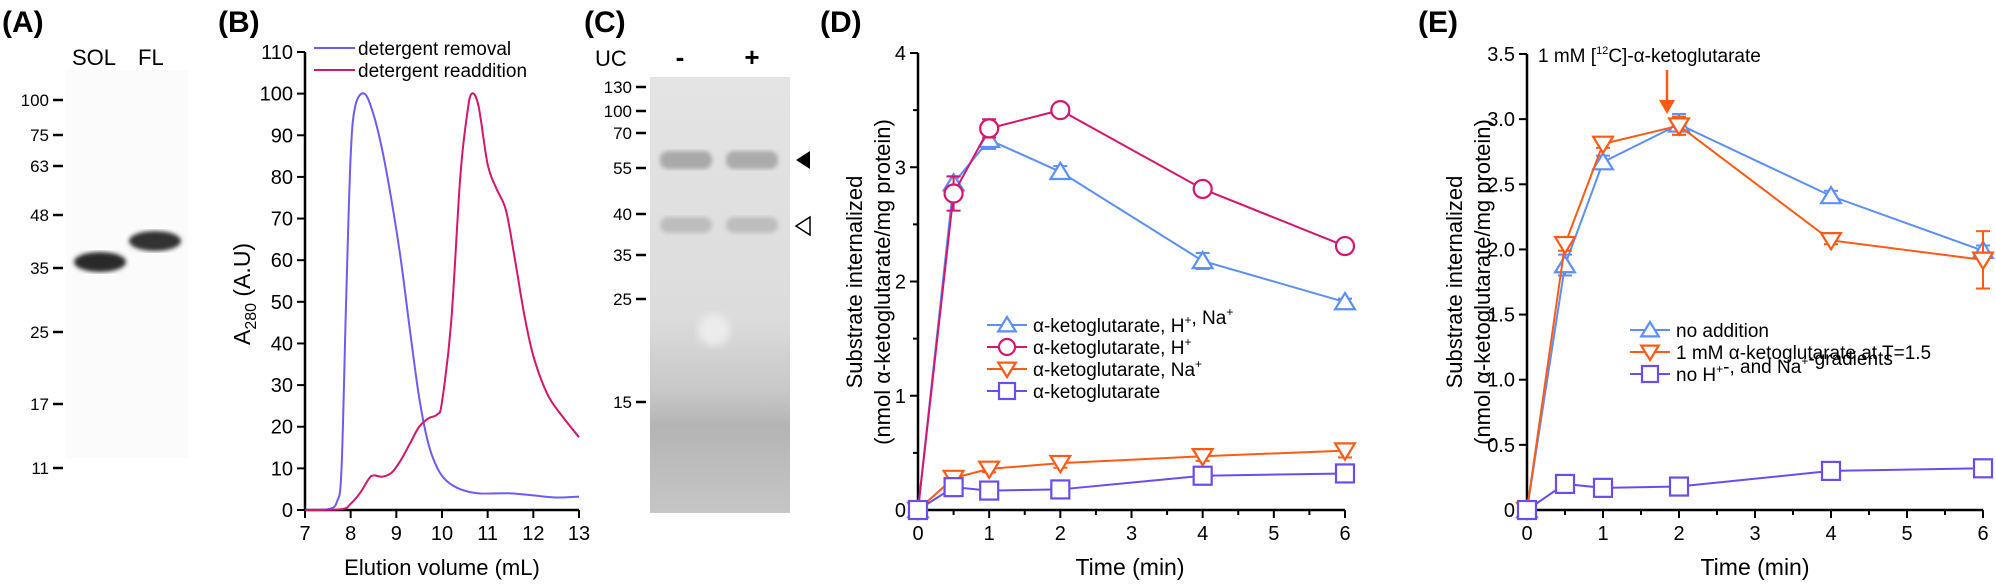 This screenshot has height=584, width=1996. Describe the element at coordinates (680, 57) in the screenshot. I see `lane-minus: -` at that location.